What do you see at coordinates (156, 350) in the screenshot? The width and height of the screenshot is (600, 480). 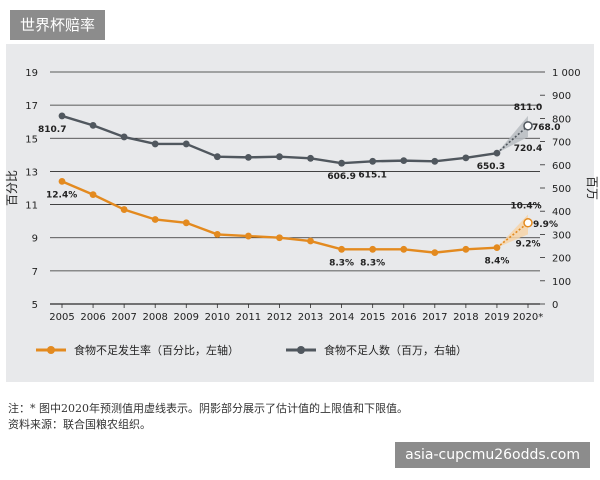 I see `legend-orange-label: 食物不足发生率（百分比，左轴）` at bounding box center [156, 350].